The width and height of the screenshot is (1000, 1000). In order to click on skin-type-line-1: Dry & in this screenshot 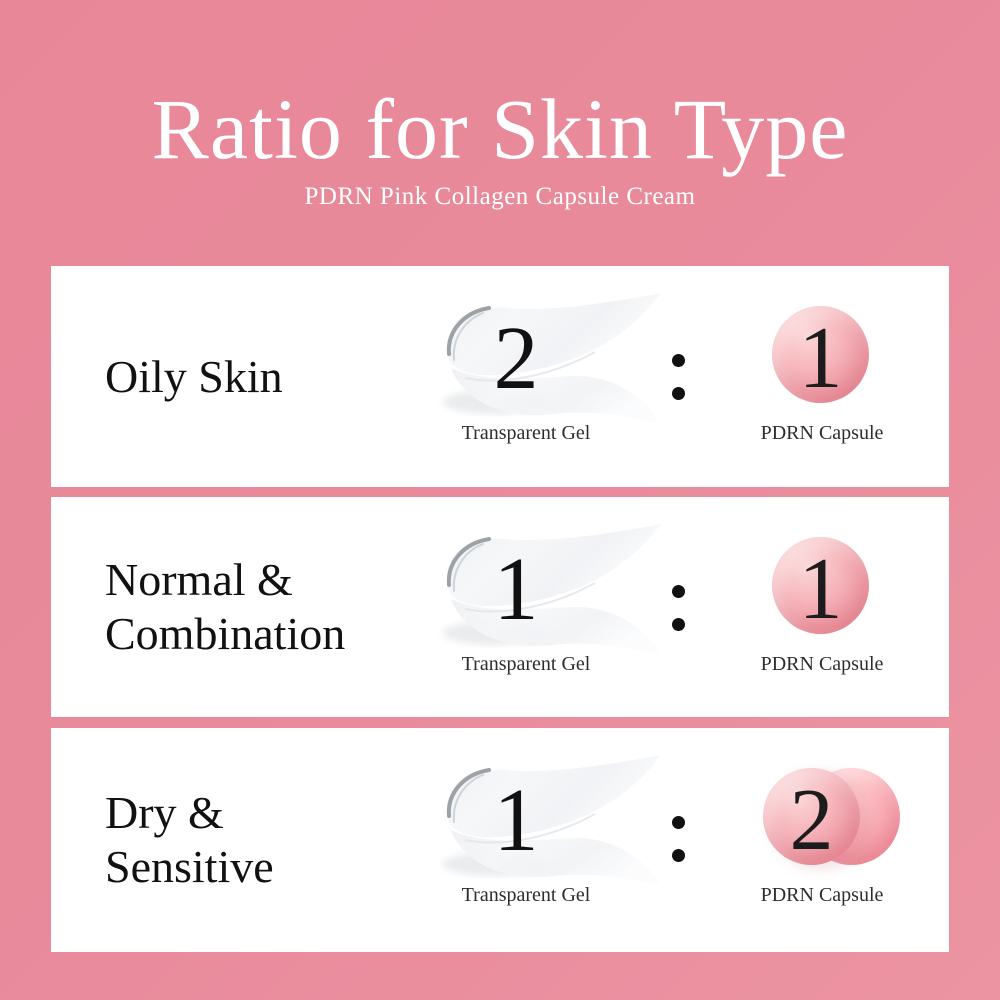, I will do `click(164, 813)`.